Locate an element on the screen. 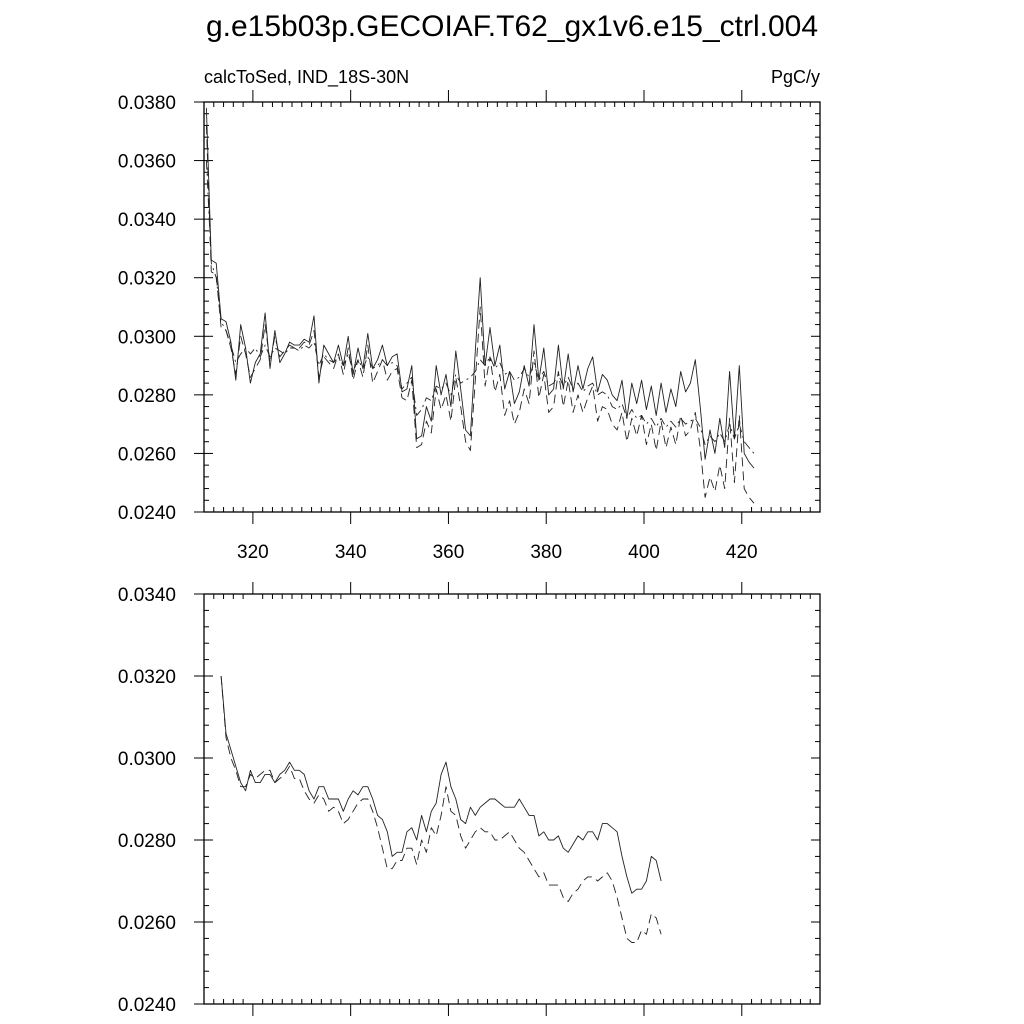 This screenshot has height=1024, width=1024. y-tick-label: 0.0360 is located at coordinates (147, 162).